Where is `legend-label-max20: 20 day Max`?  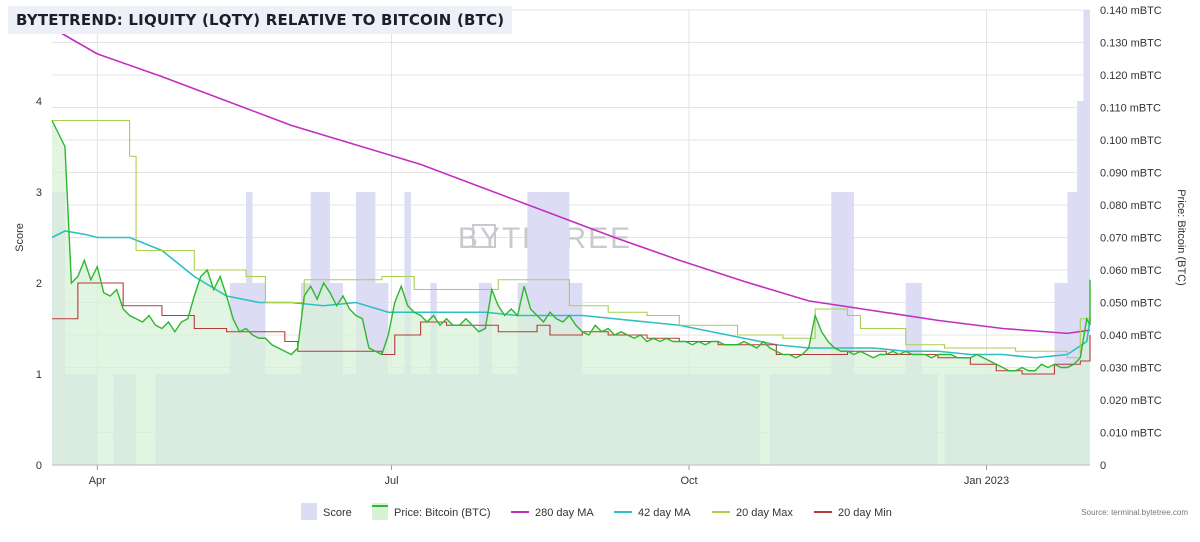
legend-label-max20: 20 day Max is located at coordinates (764, 513).